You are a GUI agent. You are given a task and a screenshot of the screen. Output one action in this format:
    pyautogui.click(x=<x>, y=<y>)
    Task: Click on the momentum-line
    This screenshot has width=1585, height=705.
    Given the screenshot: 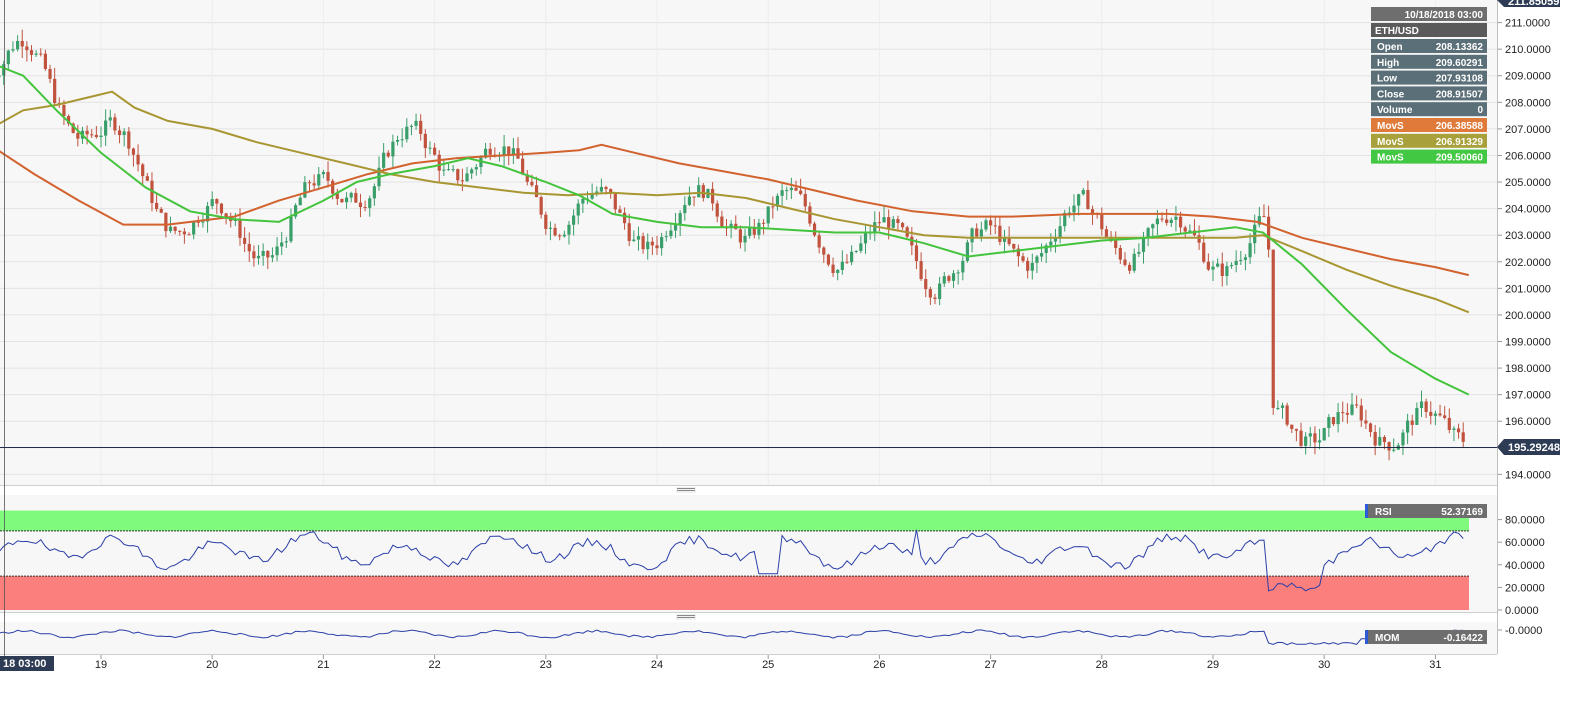 What is the action you would take?
    pyautogui.click(x=732, y=637)
    